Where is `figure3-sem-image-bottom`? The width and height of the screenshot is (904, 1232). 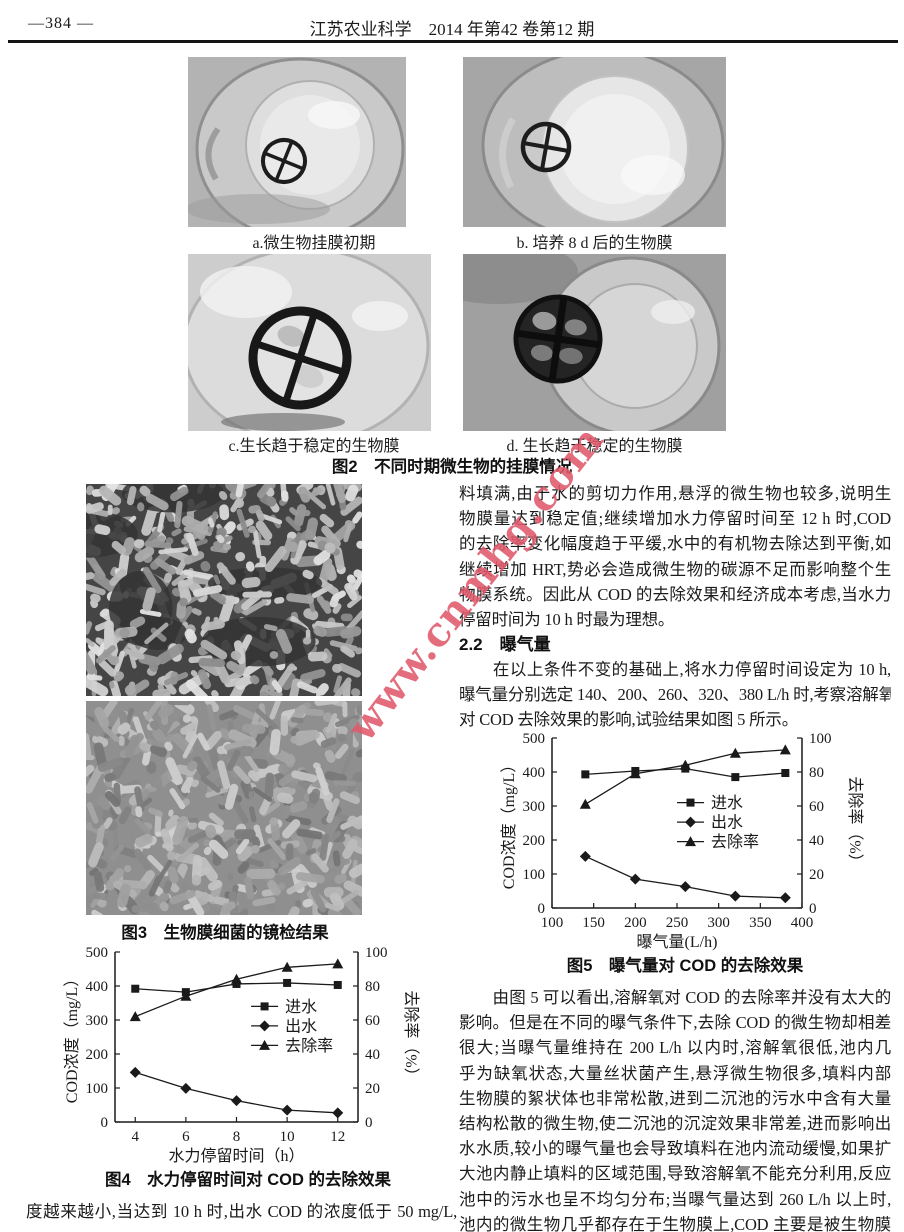 figure3-sem-image-bottom is located at coordinates (224, 808).